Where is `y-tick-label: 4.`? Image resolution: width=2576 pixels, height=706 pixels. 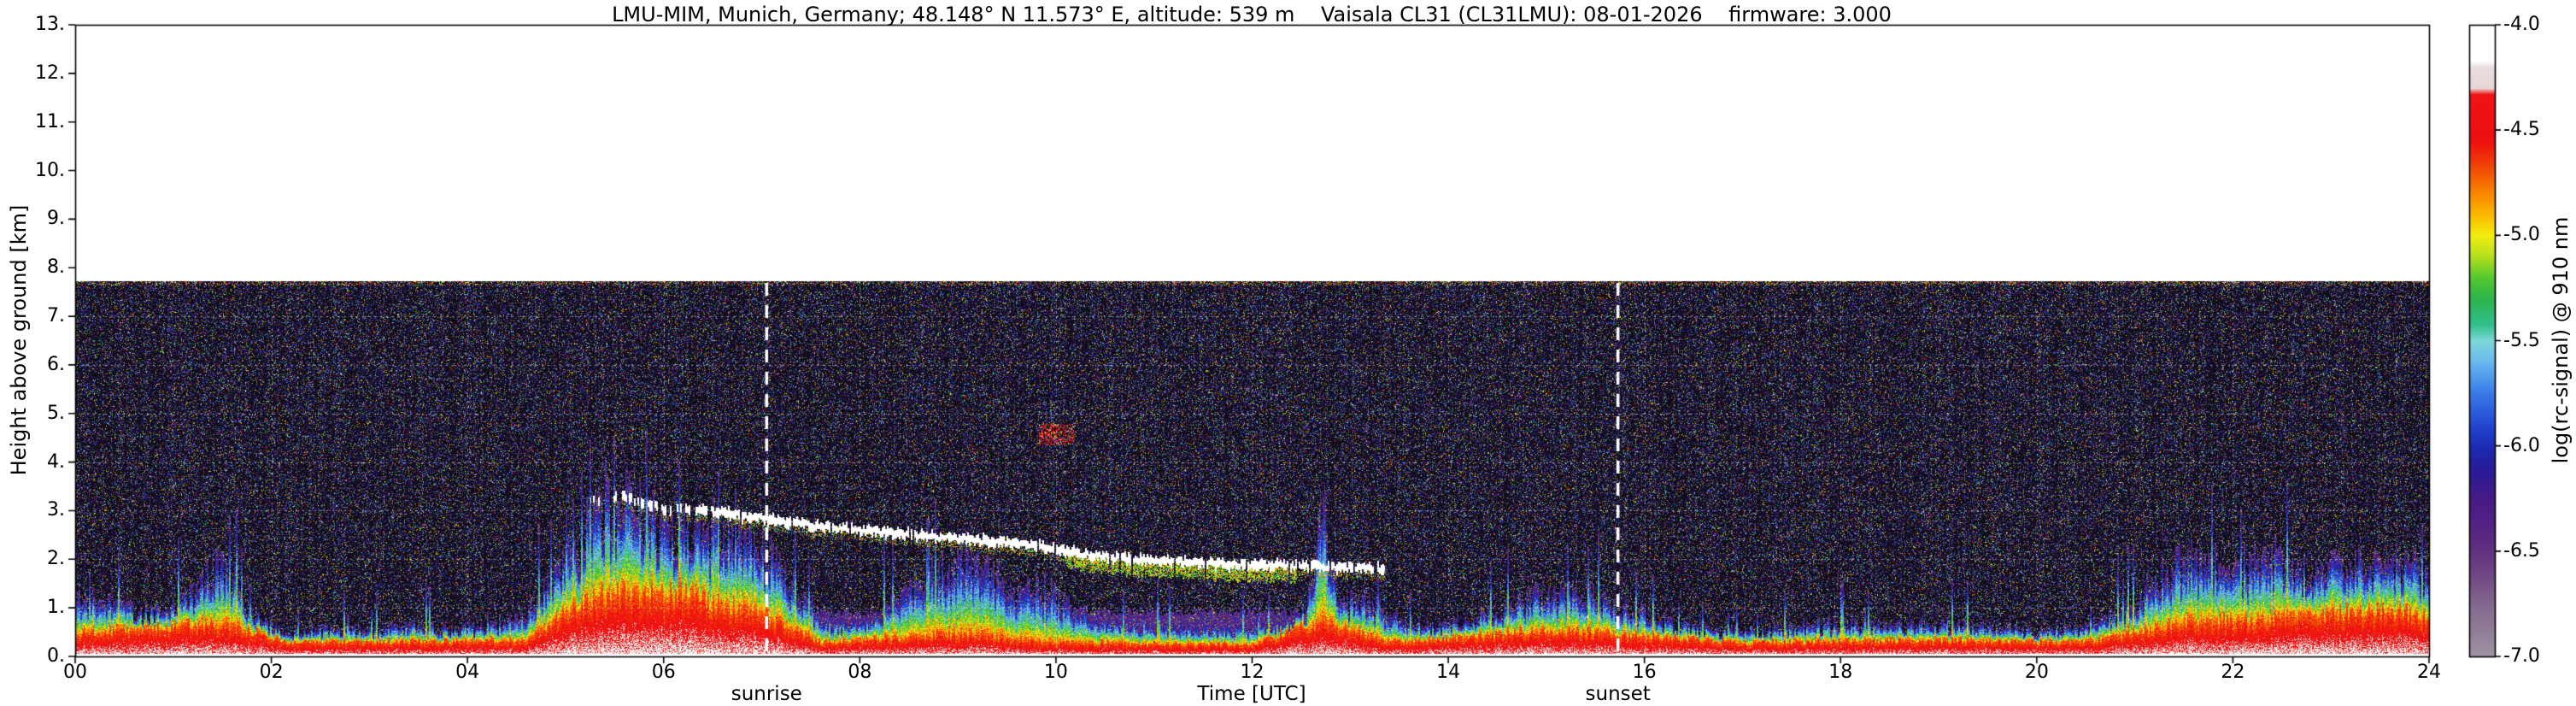 y-tick-label: 4. is located at coordinates (56, 461).